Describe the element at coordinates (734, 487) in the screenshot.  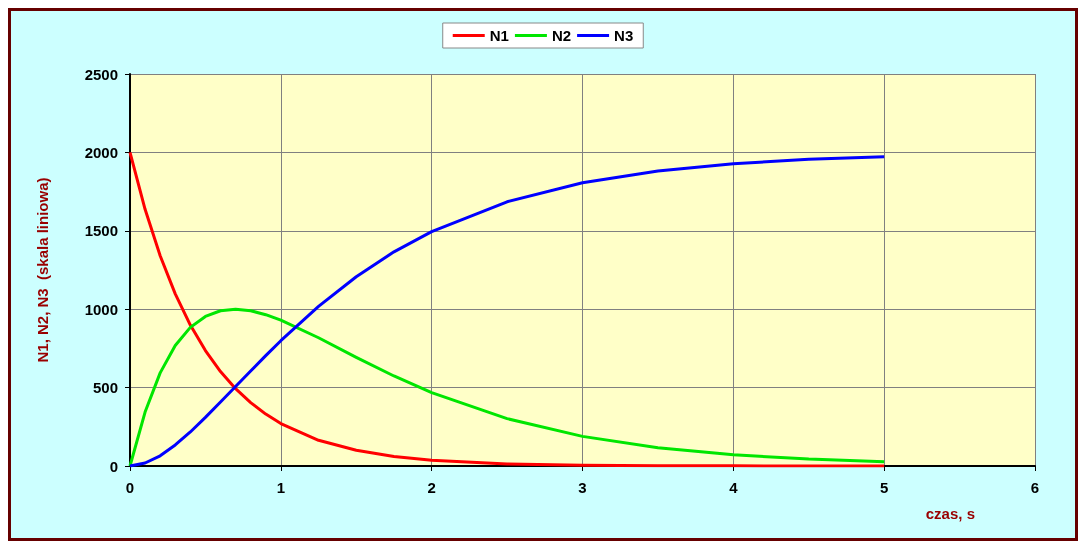
I see `x-tick-label: 4` at that location.